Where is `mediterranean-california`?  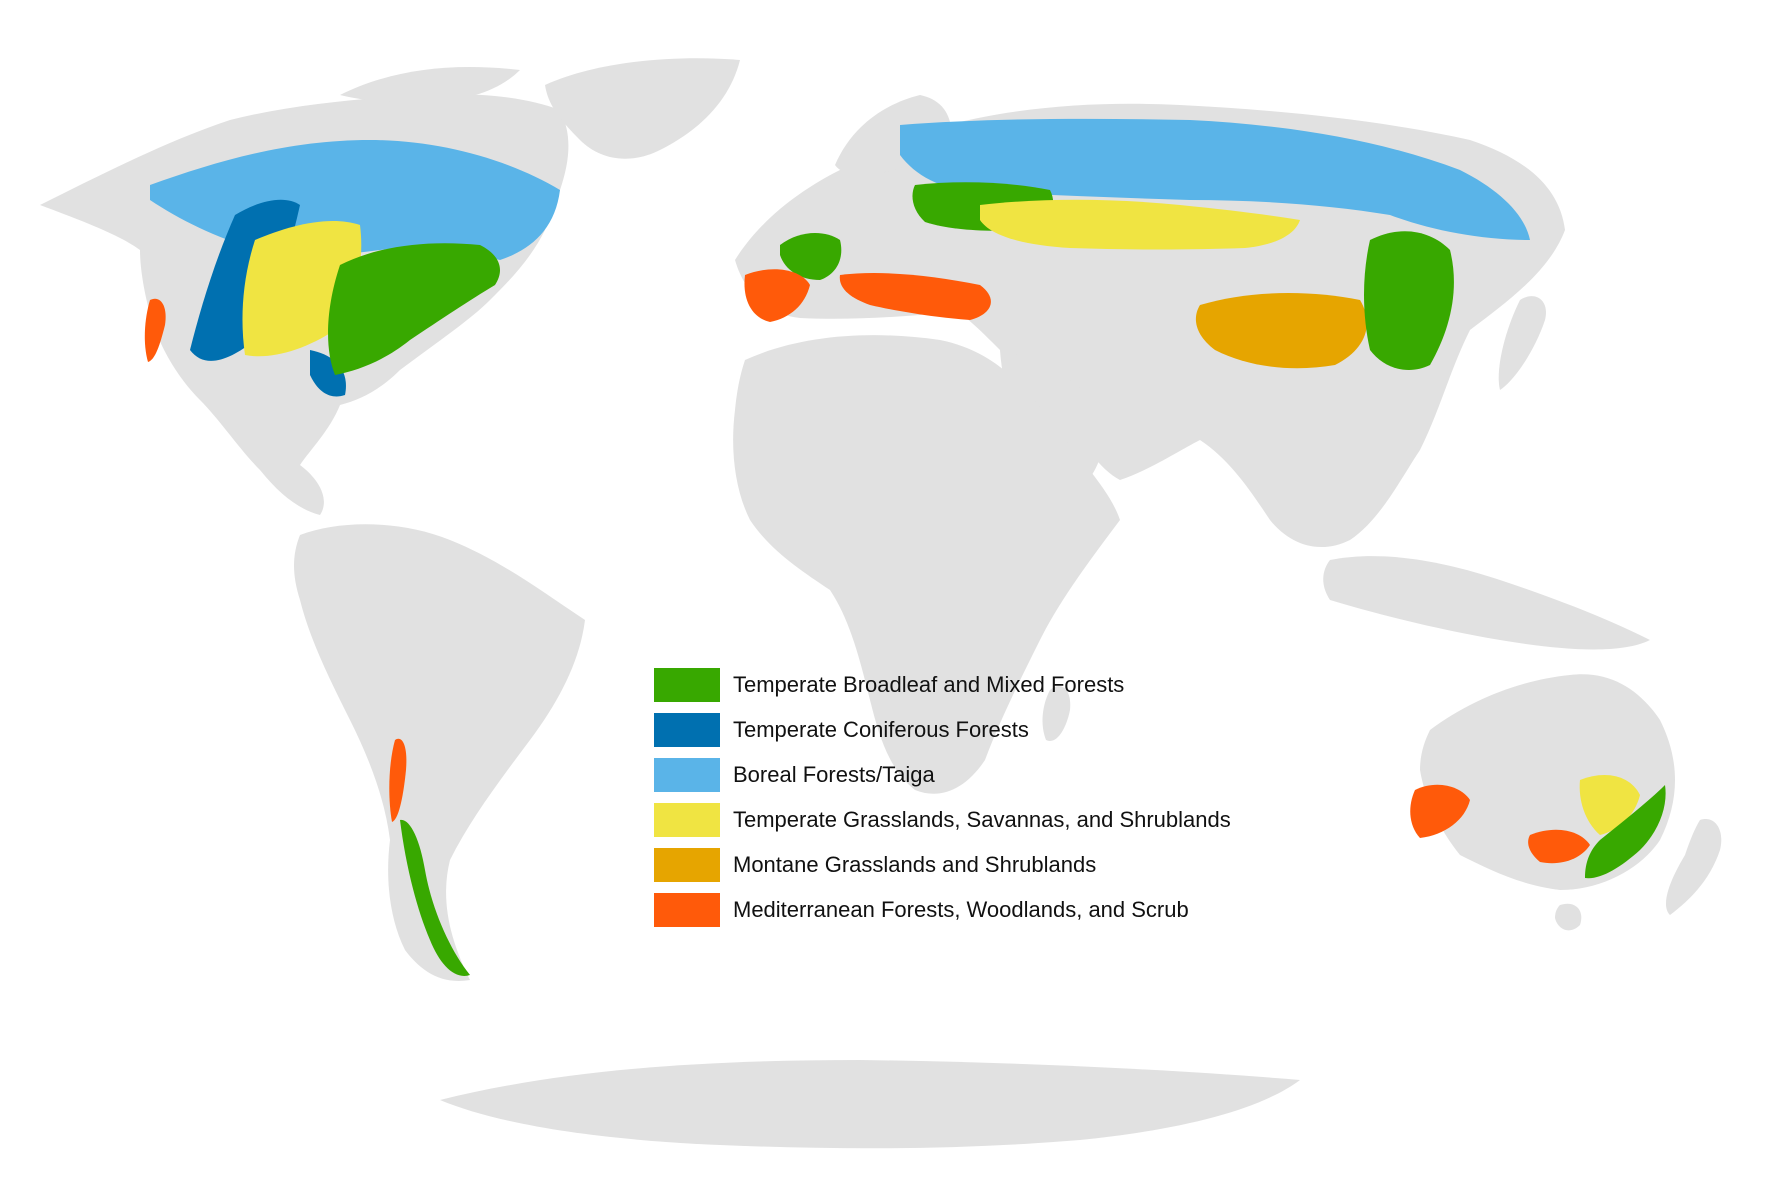
mediterranean-california is located at coordinates (155, 330).